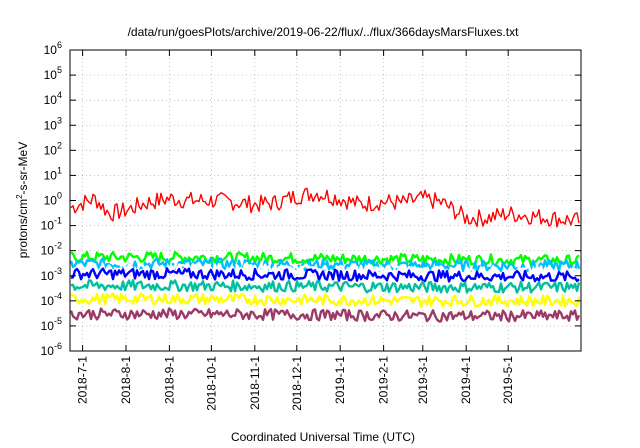 The width and height of the screenshot is (640, 448). I want to click on y-tick-label: 10⁻⁴, so click(51, 299).